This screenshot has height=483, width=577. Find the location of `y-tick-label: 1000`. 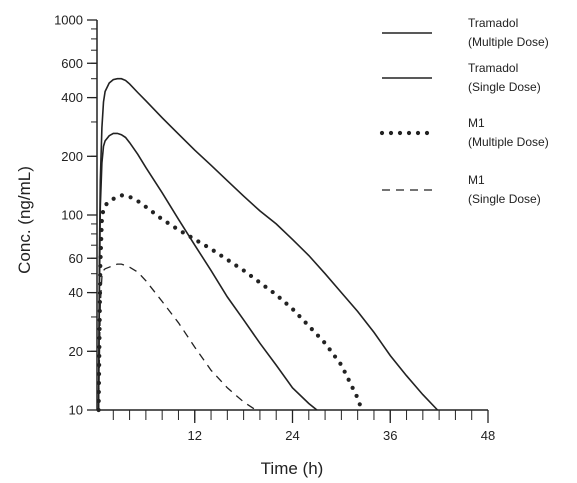

y-tick-label: 1000 is located at coordinates (68, 20).